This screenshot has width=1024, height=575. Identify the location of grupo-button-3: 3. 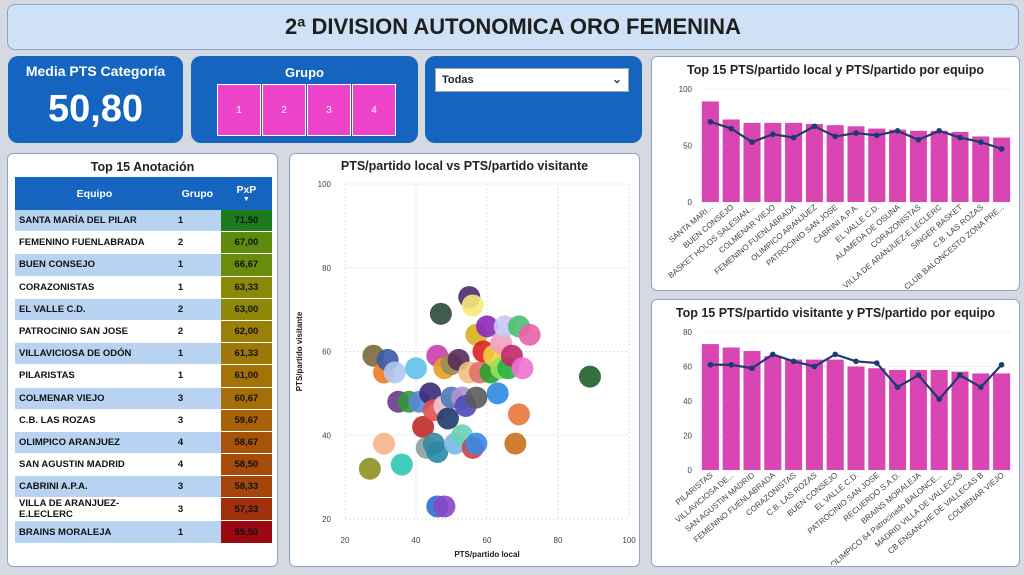
(329, 110).